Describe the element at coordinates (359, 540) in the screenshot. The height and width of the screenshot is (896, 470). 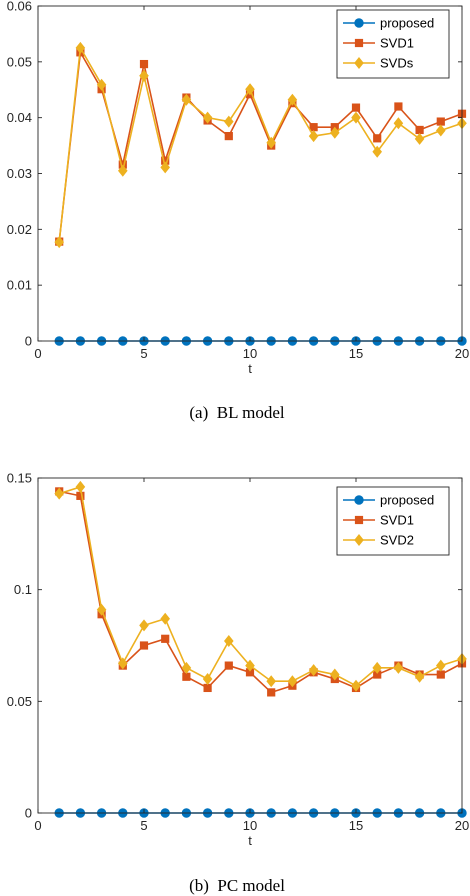
I see `legend-marker-svd2` at that location.